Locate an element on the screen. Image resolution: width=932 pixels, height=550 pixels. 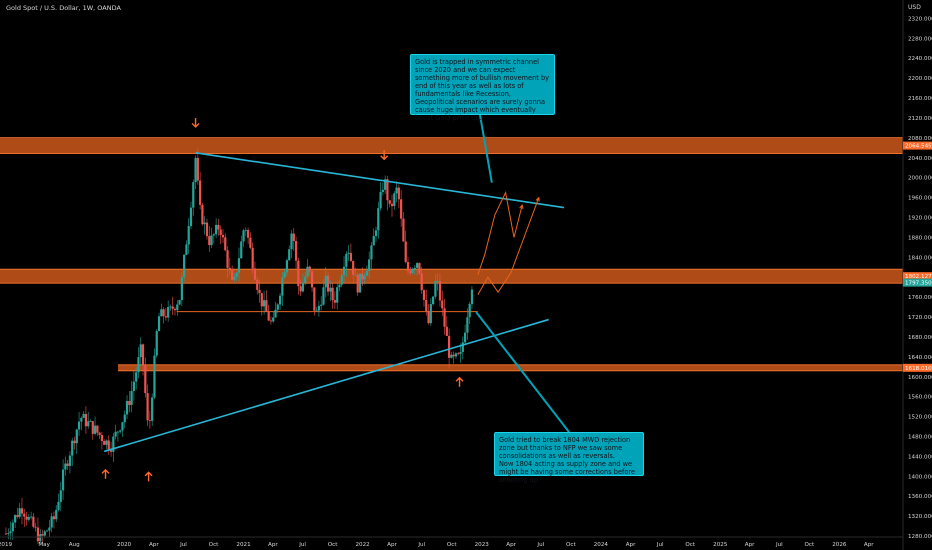
price-tick-label: 2240.000 is located at coordinates (920, 59).